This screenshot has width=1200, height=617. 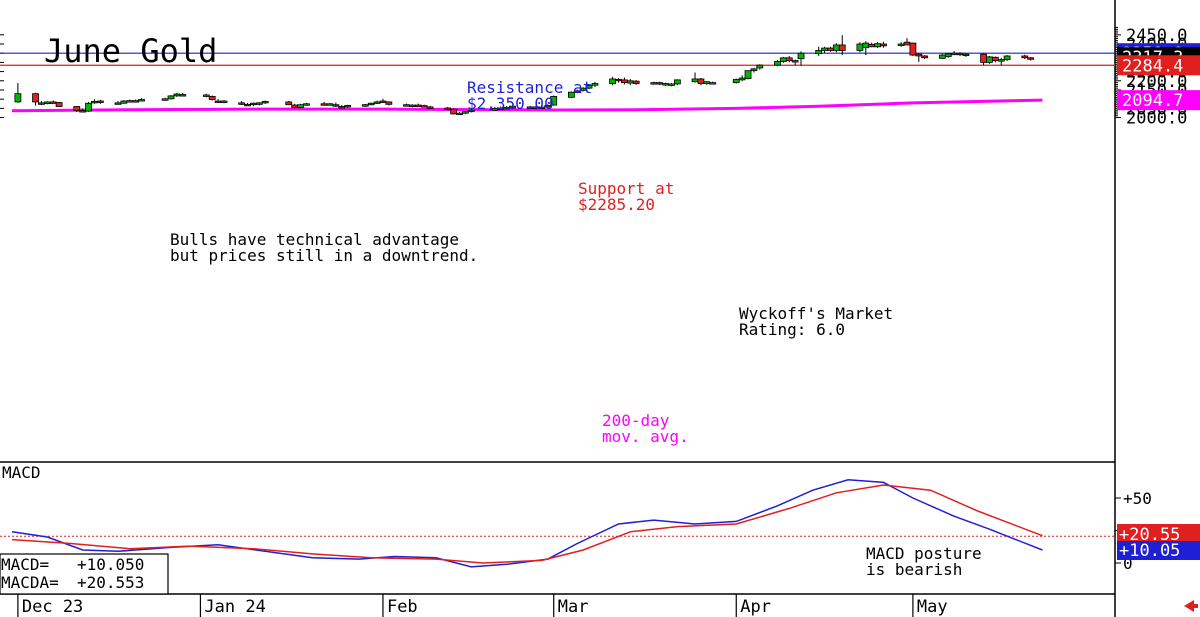 I want to click on macd-tag: +10.05, so click(x=1149, y=551).